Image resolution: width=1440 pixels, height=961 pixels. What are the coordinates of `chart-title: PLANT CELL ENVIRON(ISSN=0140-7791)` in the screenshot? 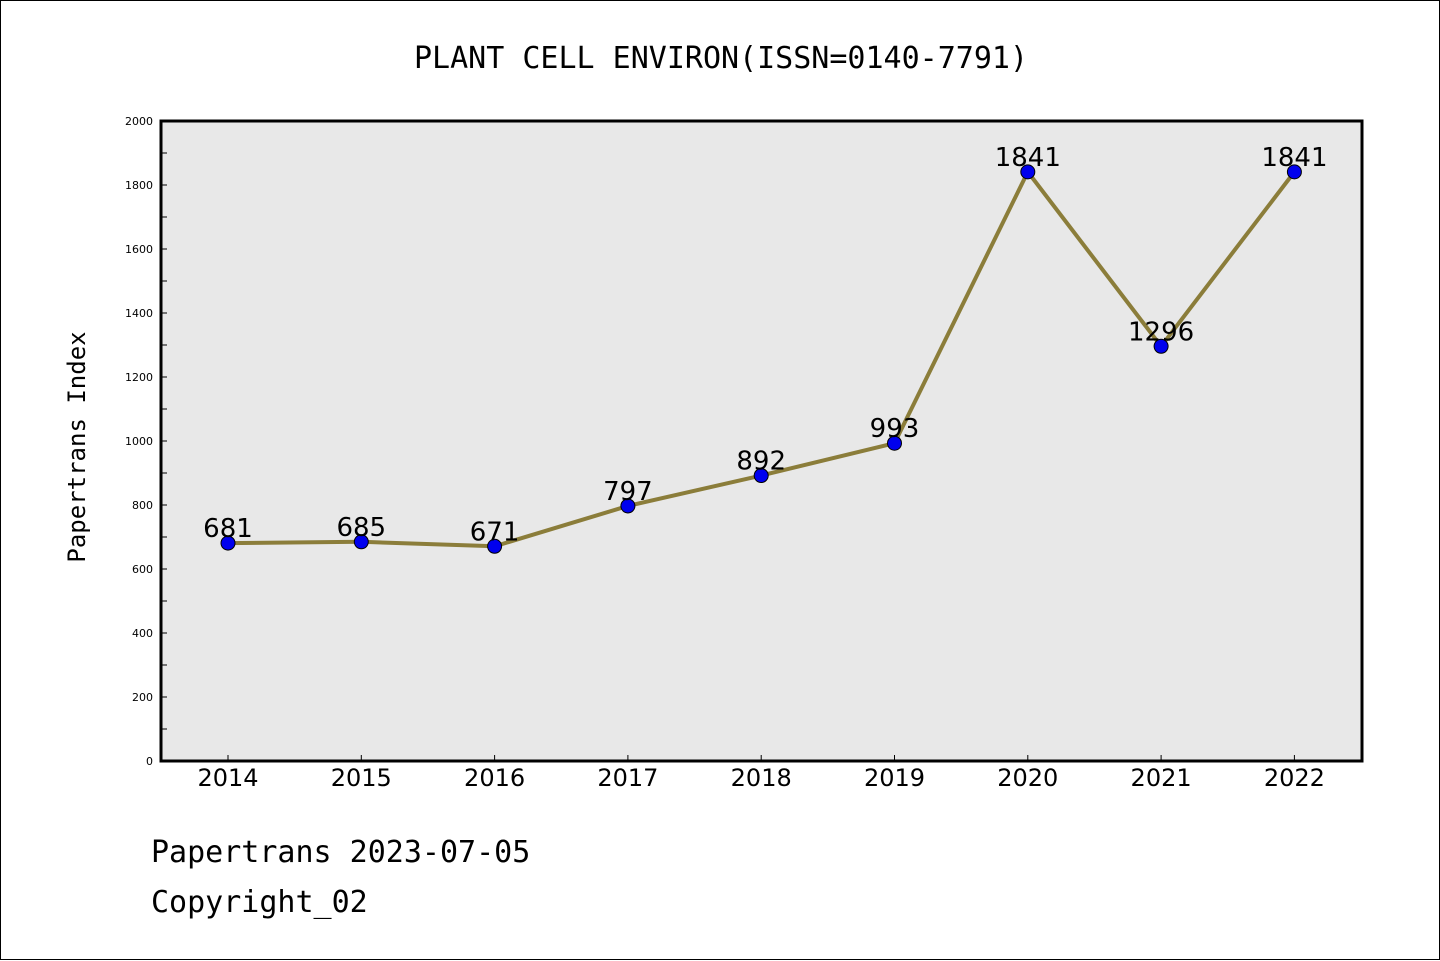 It's located at (721, 58).